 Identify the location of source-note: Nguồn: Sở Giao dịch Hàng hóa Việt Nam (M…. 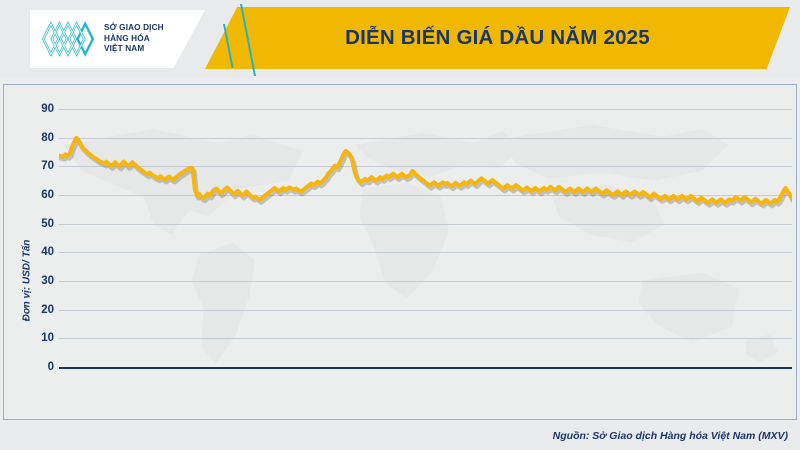
(670, 436).